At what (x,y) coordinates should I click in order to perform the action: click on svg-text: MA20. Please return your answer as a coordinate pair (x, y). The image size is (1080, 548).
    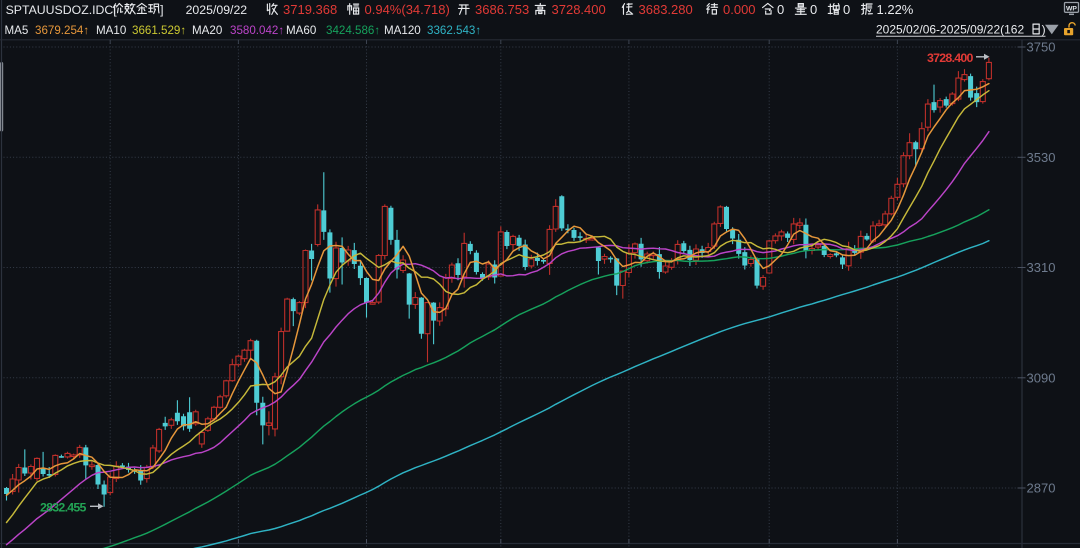
    Looking at the image, I should click on (207, 30).